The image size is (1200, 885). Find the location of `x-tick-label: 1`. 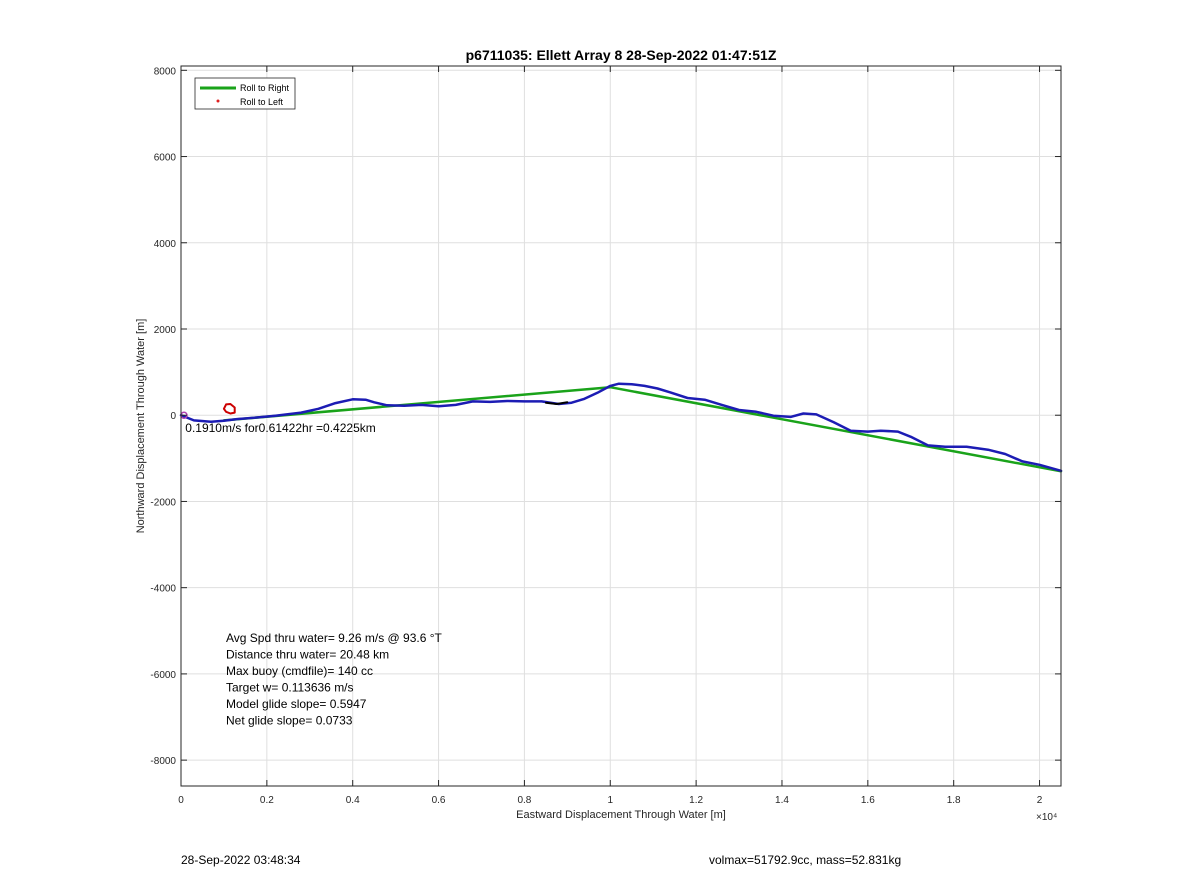

x-tick-label: 1 is located at coordinates (610, 800).